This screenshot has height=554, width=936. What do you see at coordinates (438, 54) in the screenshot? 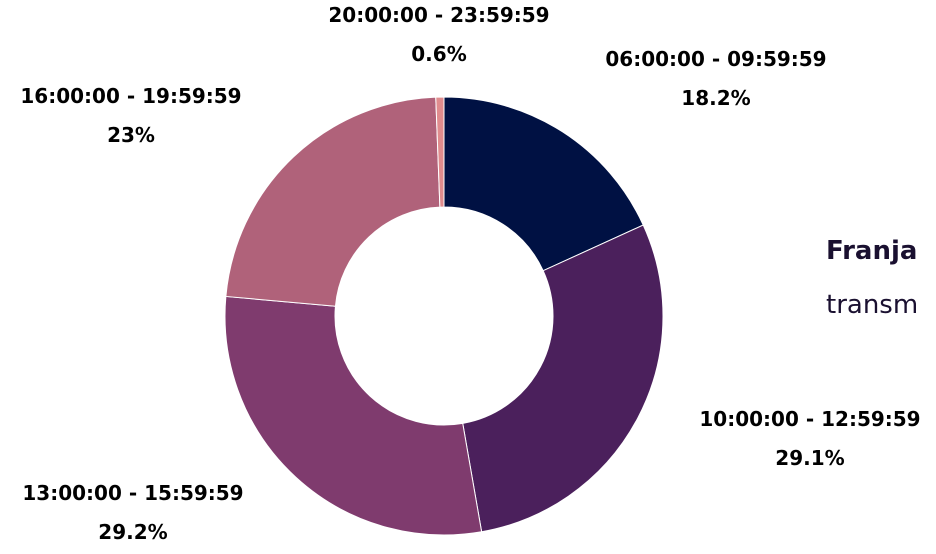
I see `slice-value-label: 0.6%` at bounding box center [438, 54].